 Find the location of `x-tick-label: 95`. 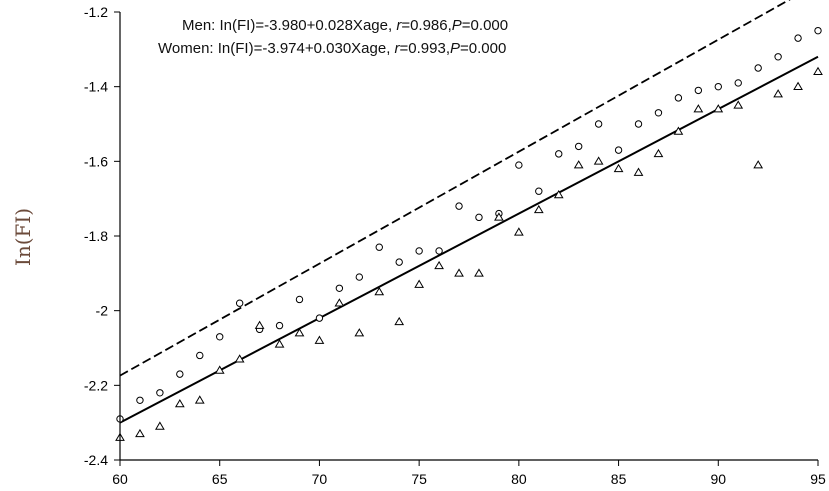

x-tick-label: 95 is located at coordinates (818, 479).